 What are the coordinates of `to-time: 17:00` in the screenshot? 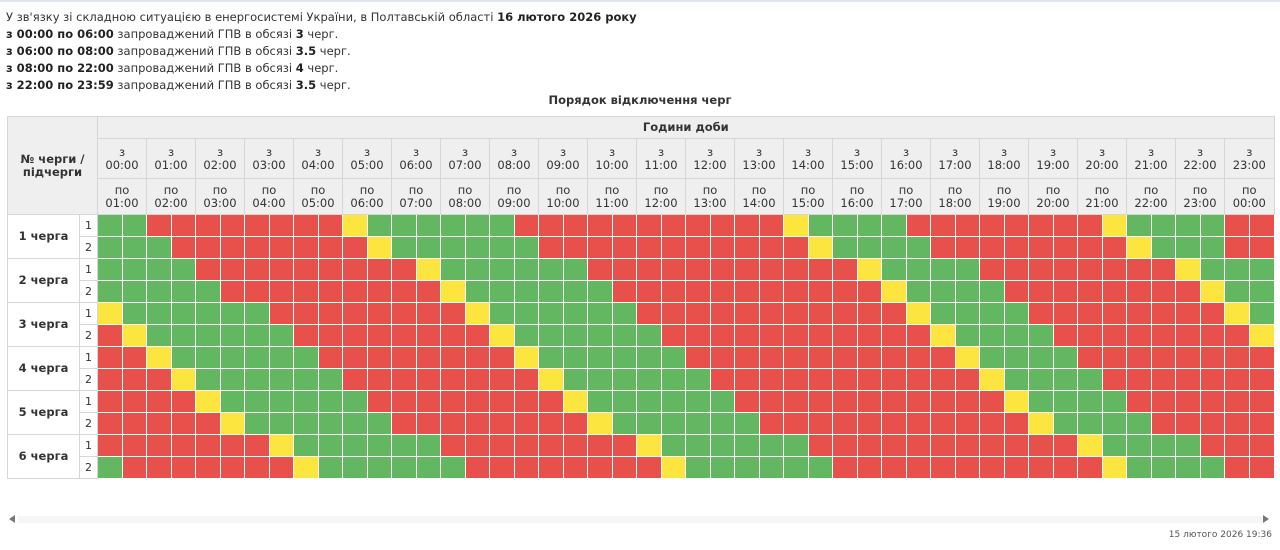 It's located at (906, 202).